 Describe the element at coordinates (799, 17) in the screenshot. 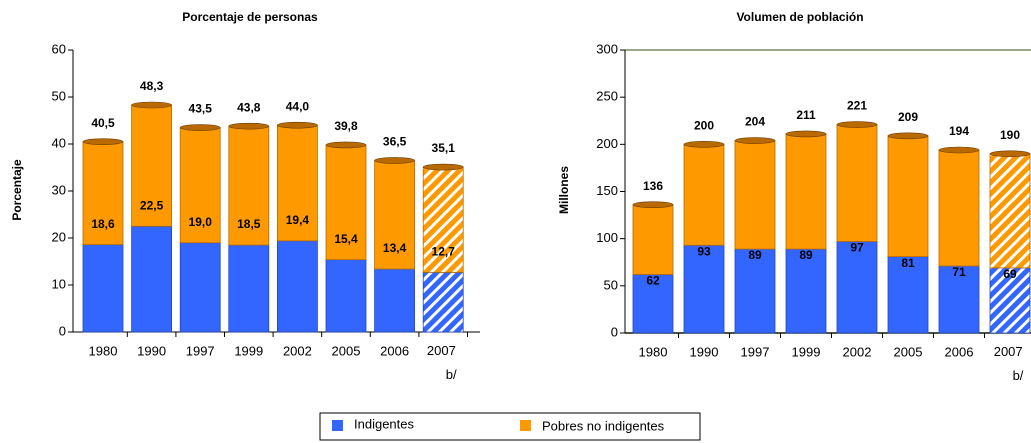

I see `chart-title: Volumen de población` at that location.